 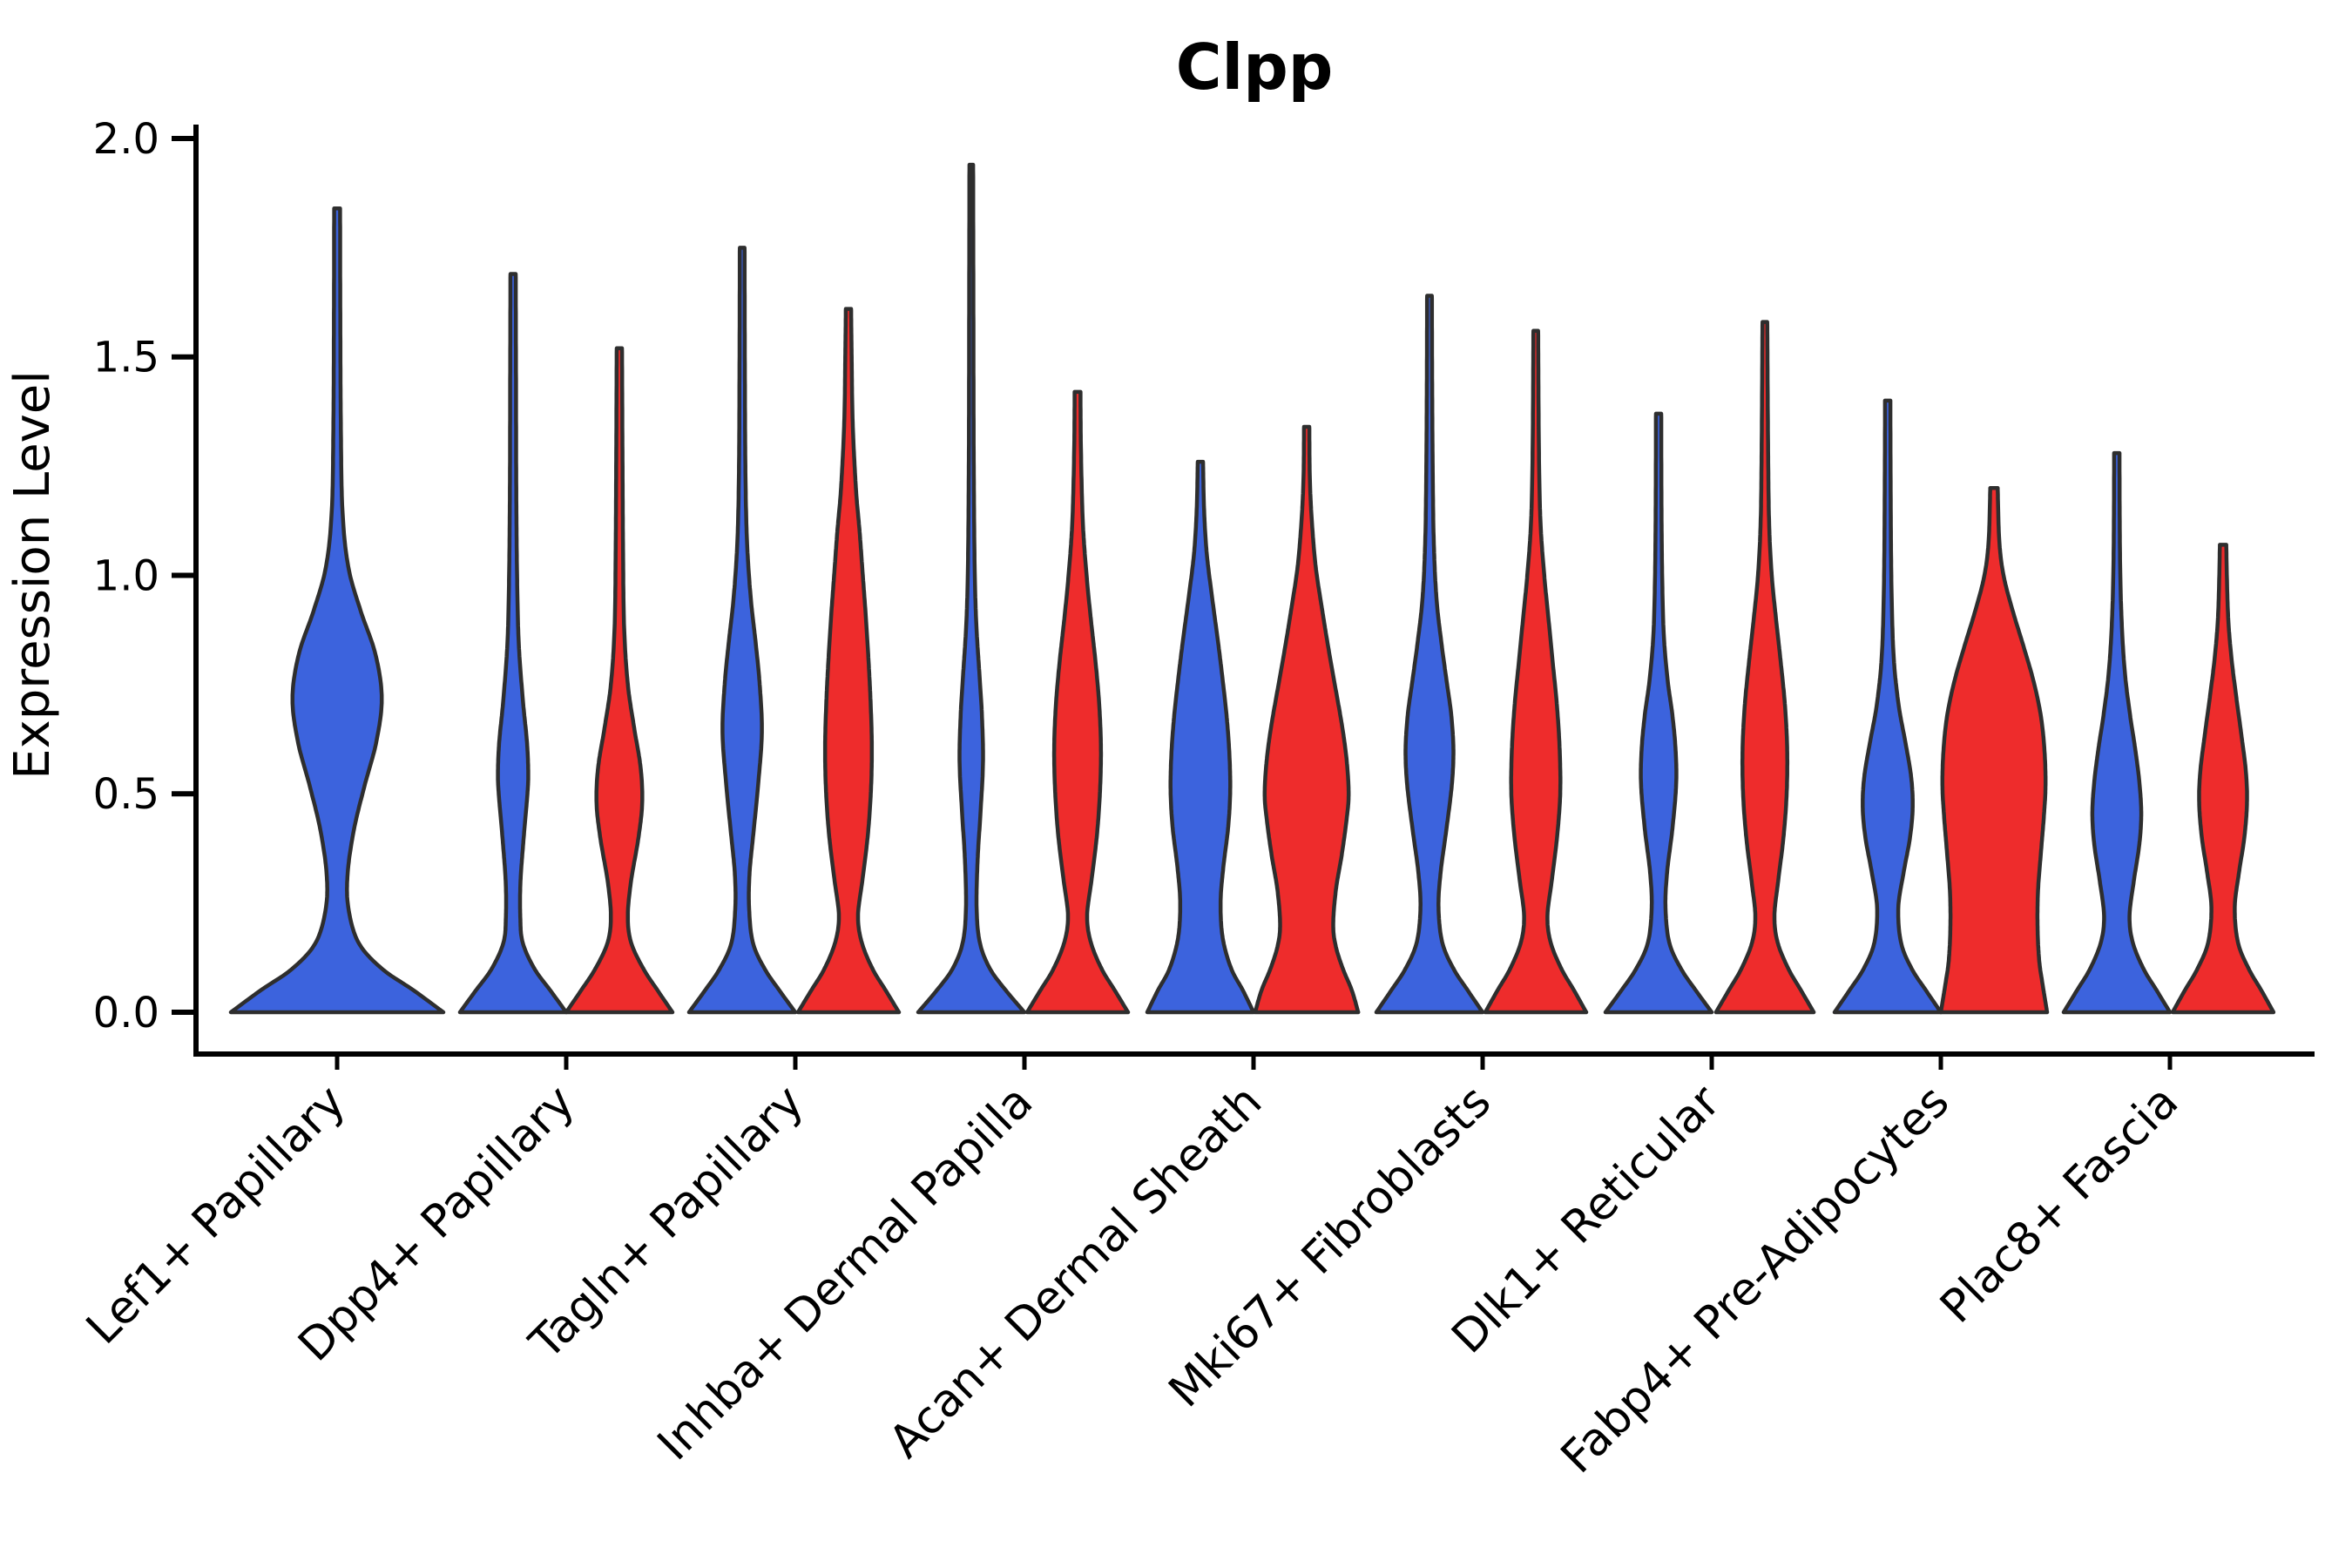 What do you see at coordinates (1887, 706) in the screenshot?
I see `violin-fabp4-pre-adipocytes-blue` at bounding box center [1887, 706].